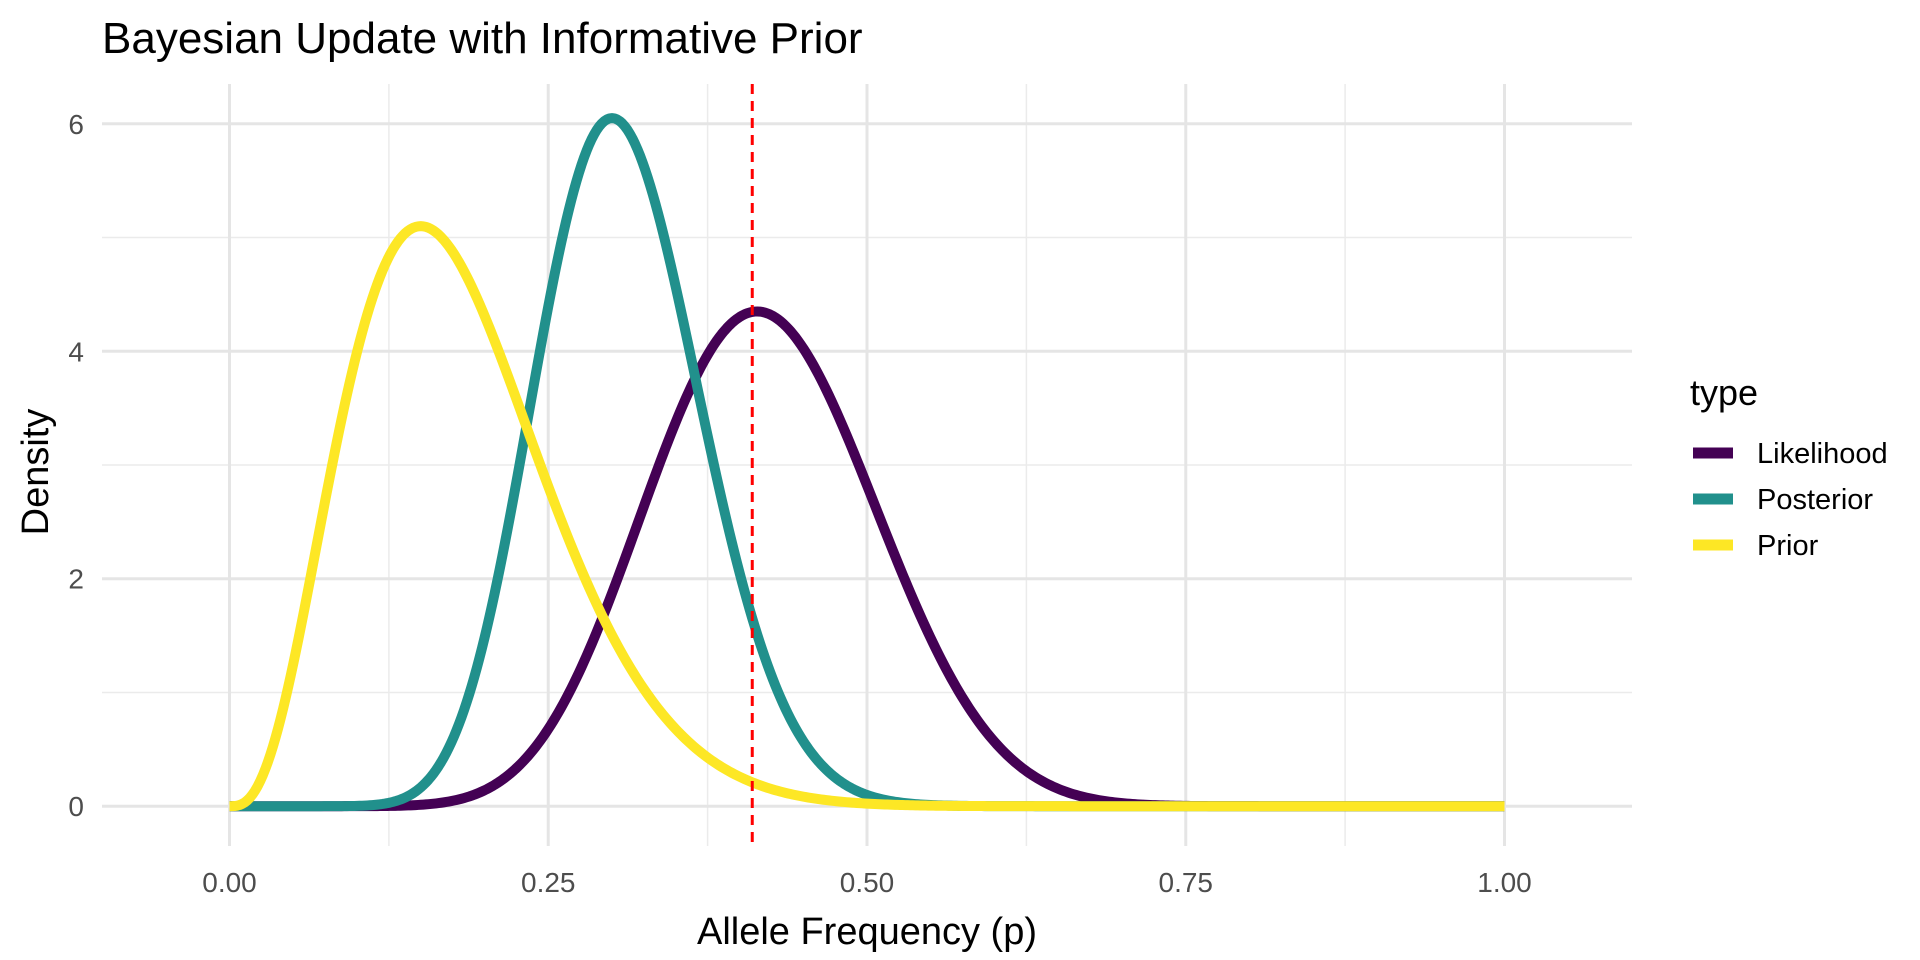 The width and height of the screenshot is (1920, 960). What do you see at coordinates (1724, 392) in the screenshot?
I see `legend-title: type` at bounding box center [1724, 392].